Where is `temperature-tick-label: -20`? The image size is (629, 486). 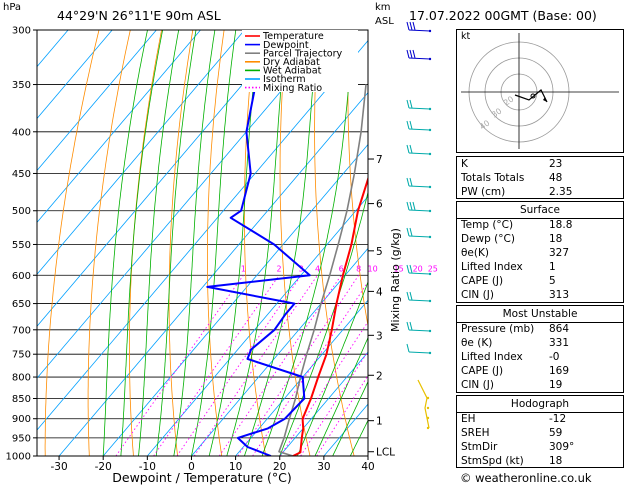
temperature-tick-label: -20 is located at coordinates (103, 467).